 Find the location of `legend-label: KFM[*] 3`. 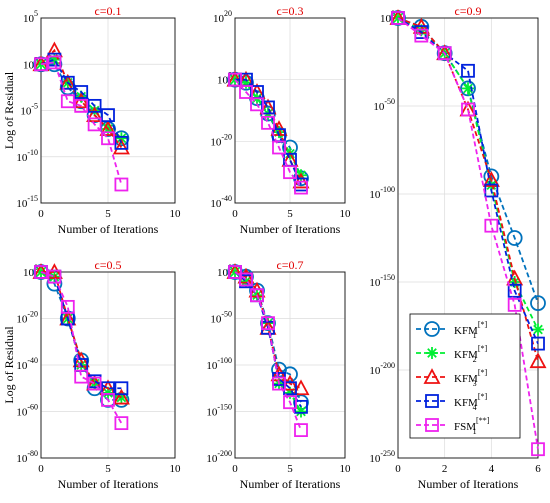

legend-label: KFM[*] 3 is located at coordinates (471, 378).